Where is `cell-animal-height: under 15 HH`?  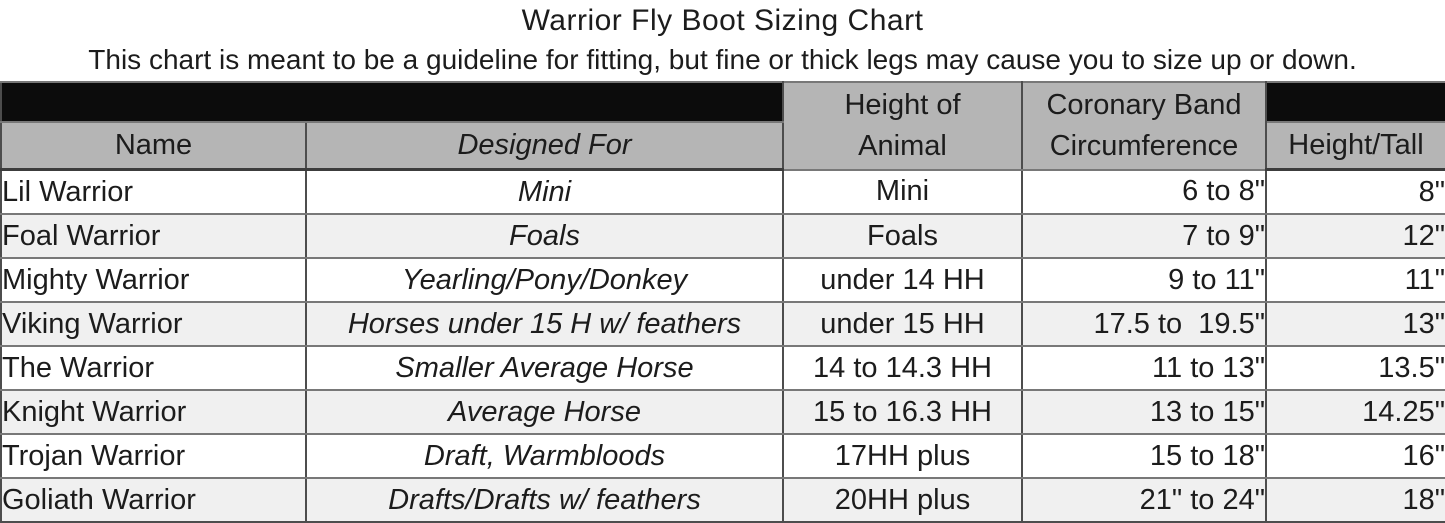
cell-animal-height: under 15 HH is located at coordinates (902, 324).